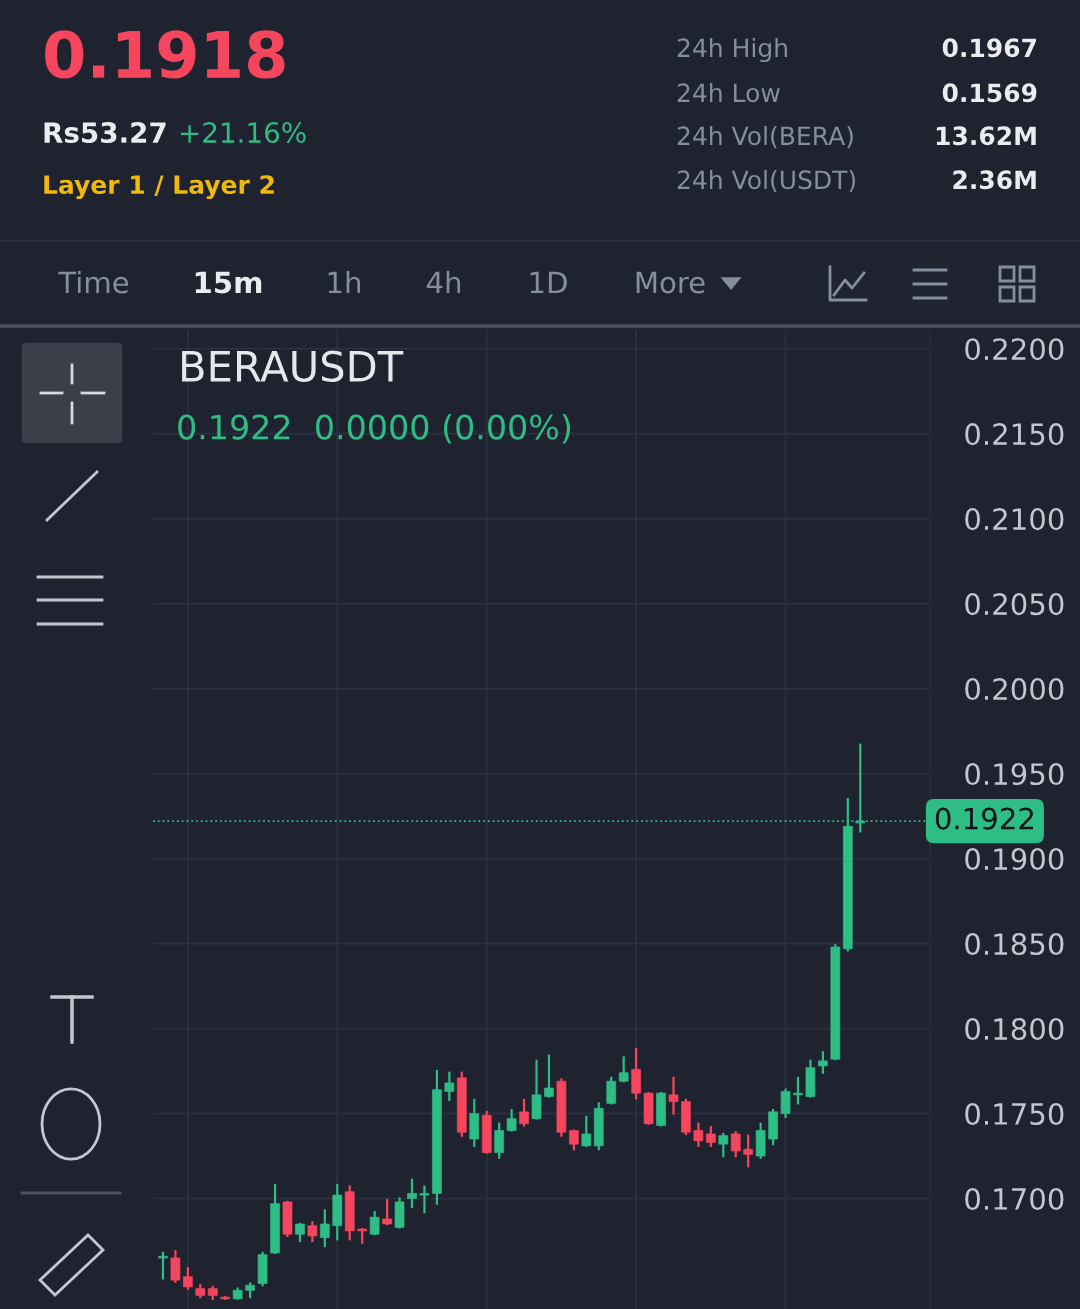 This screenshot has width=1080, height=1309. Describe the element at coordinates (105, 133) in the screenshot. I see `text: Rs53.27` at that location.